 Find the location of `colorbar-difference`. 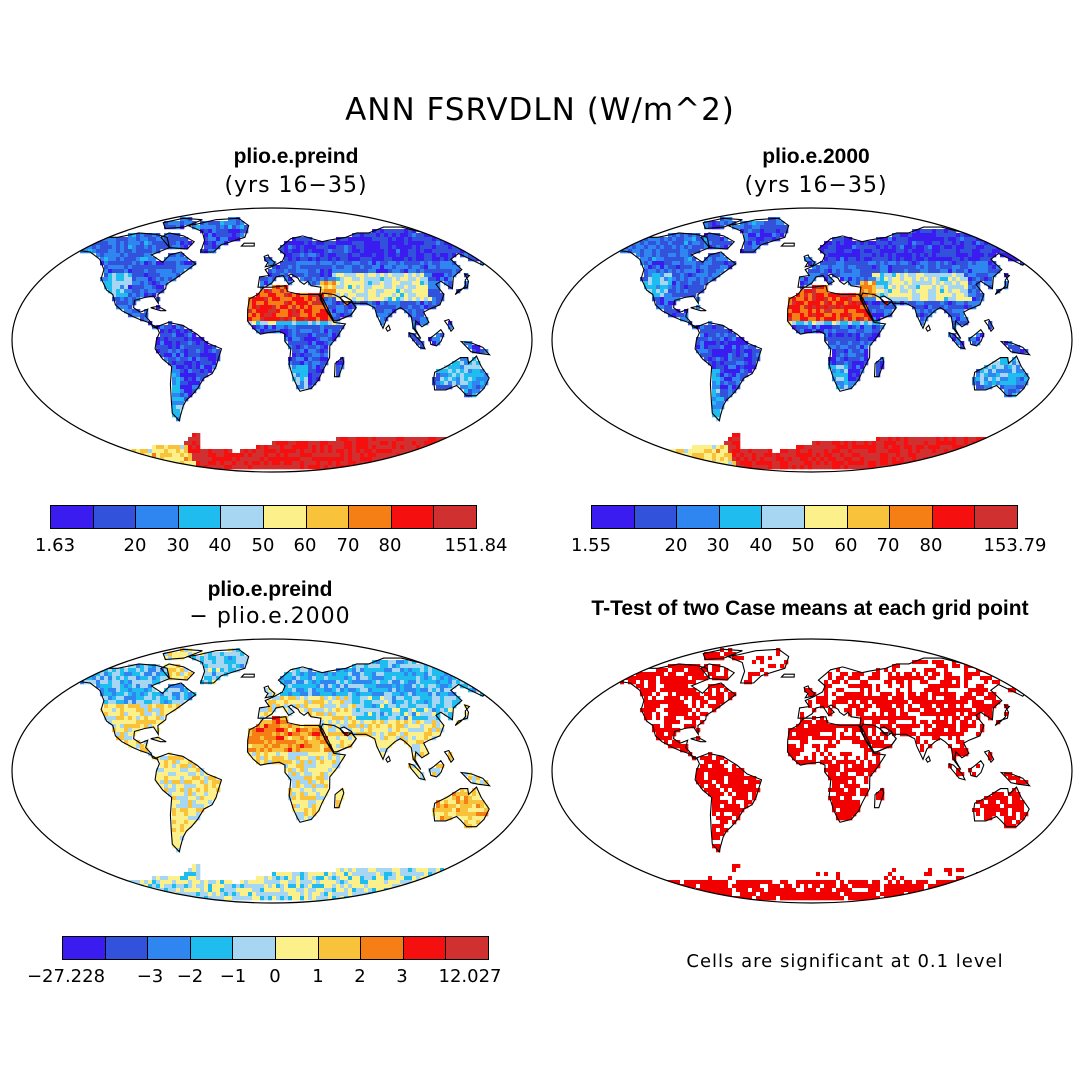

colorbar-difference is located at coordinates (275, 948).